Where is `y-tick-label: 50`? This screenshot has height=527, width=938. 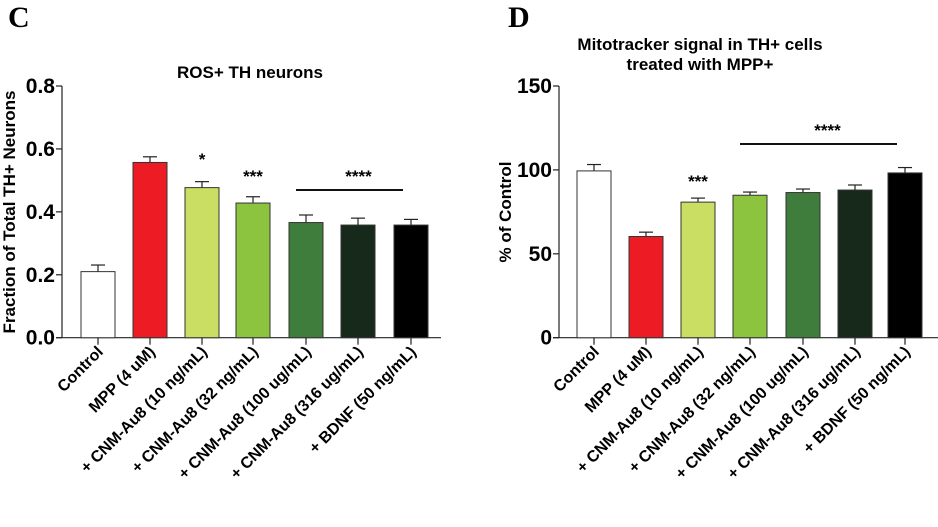
y-tick-label: 50 is located at coordinates (540, 254).